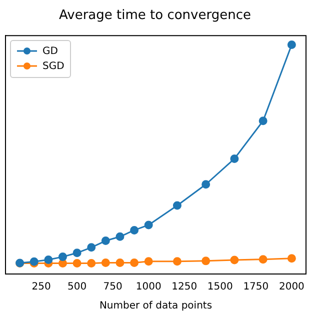 Image resolution: width=320 pixels, height=320 pixels. Describe the element at coordinates (41, 287) in the screenshot. I see `x-tick-label: 250` at that location.